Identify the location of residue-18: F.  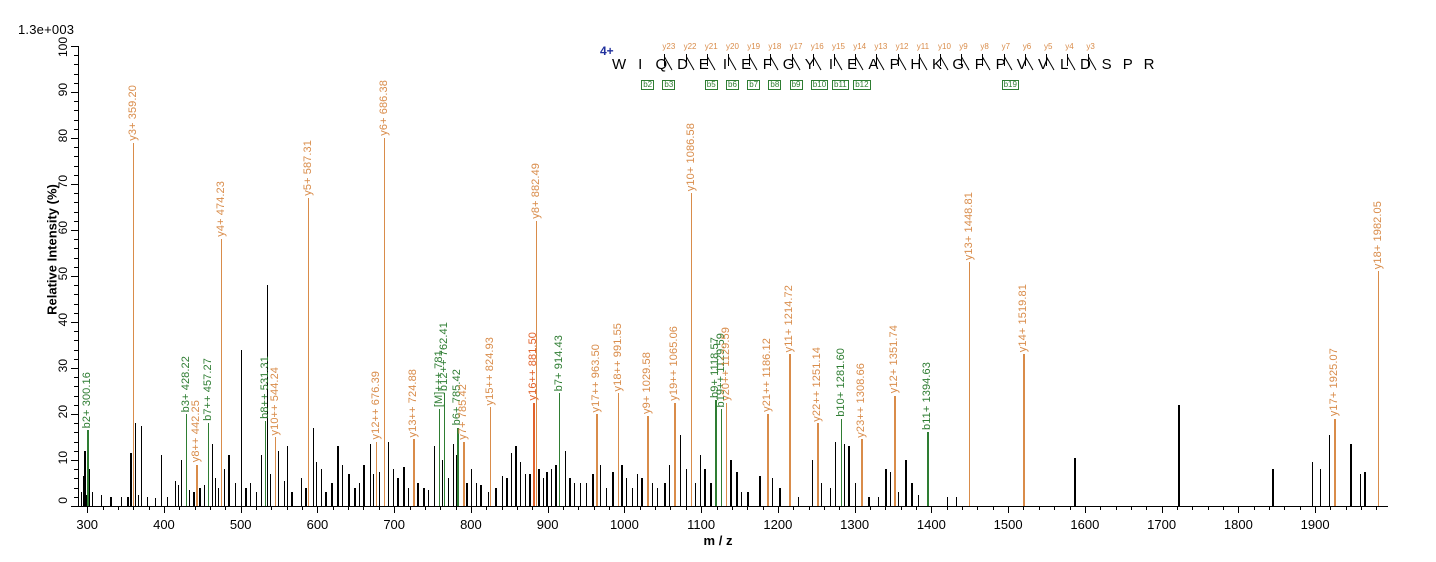
(979, 64).